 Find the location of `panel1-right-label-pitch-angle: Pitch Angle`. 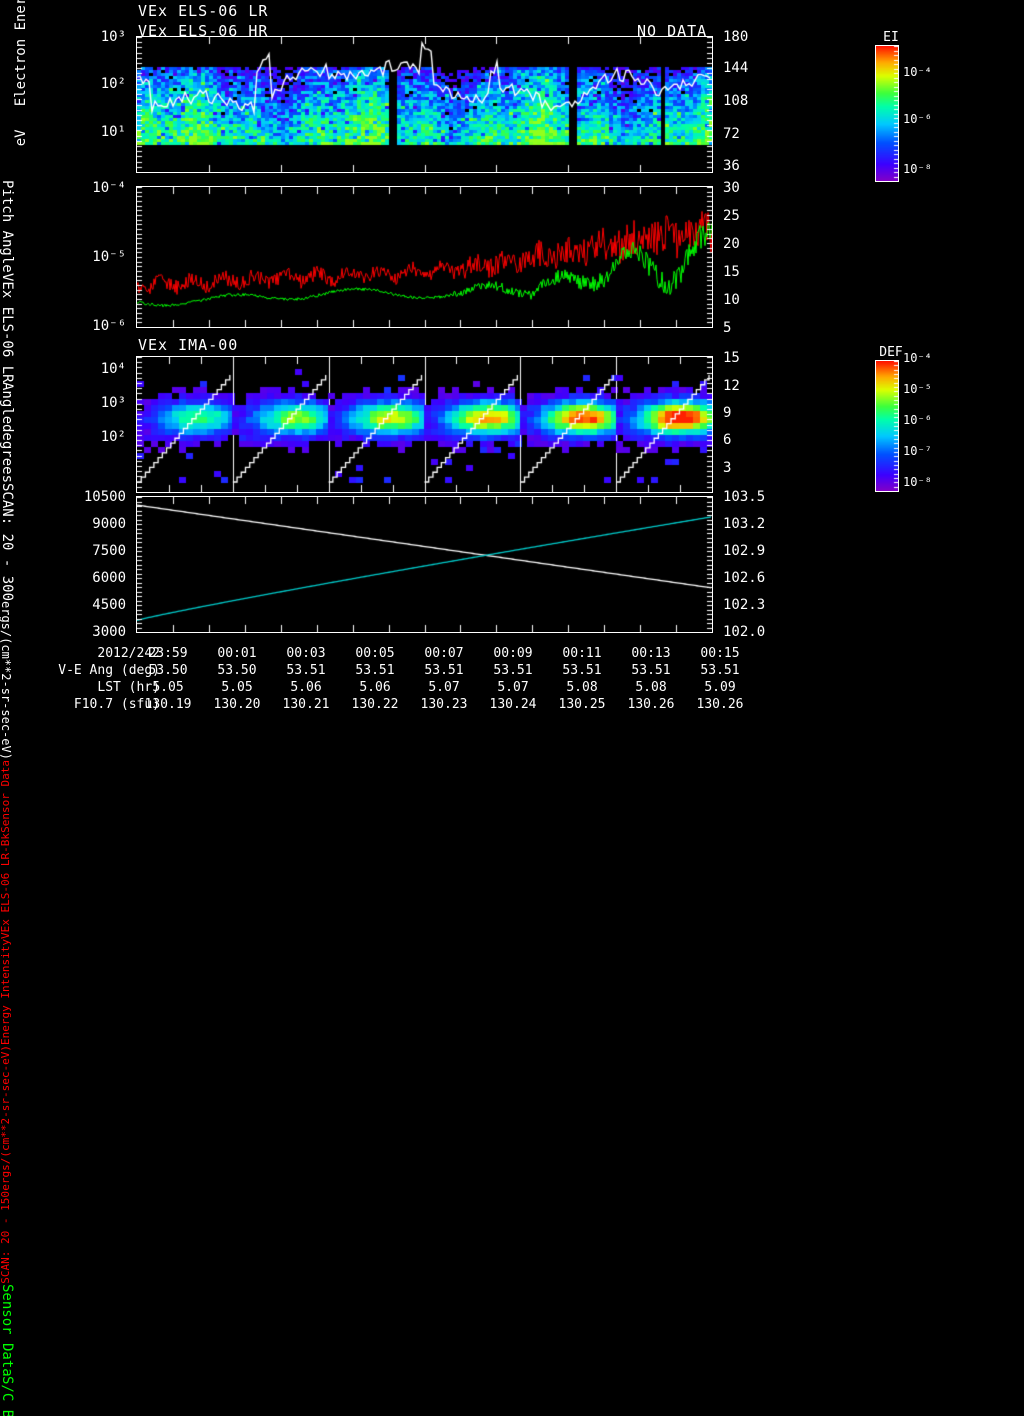

panel1-right-label-pitch-angle: Pitch Angle is located at coordinates (7, 226).